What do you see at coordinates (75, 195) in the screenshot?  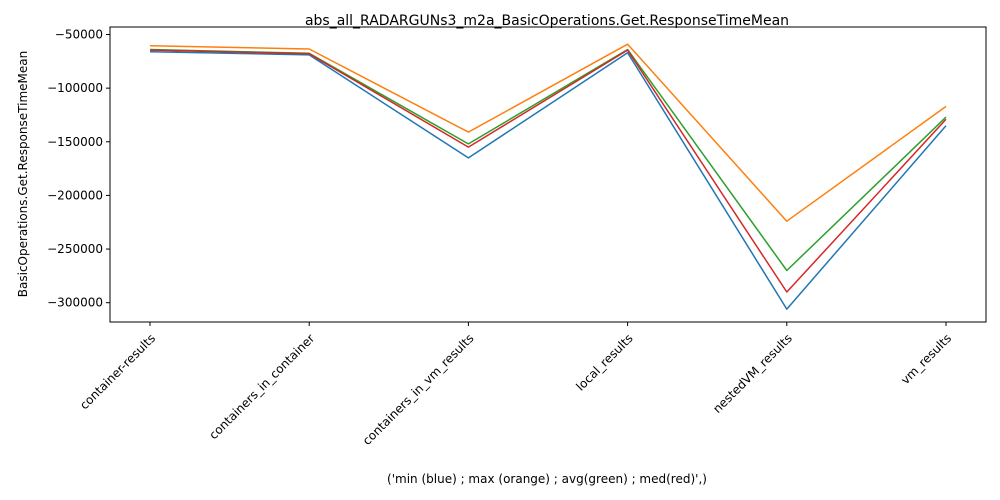 I see `y-tick-label: −200000` at bounding box center [75, 195].